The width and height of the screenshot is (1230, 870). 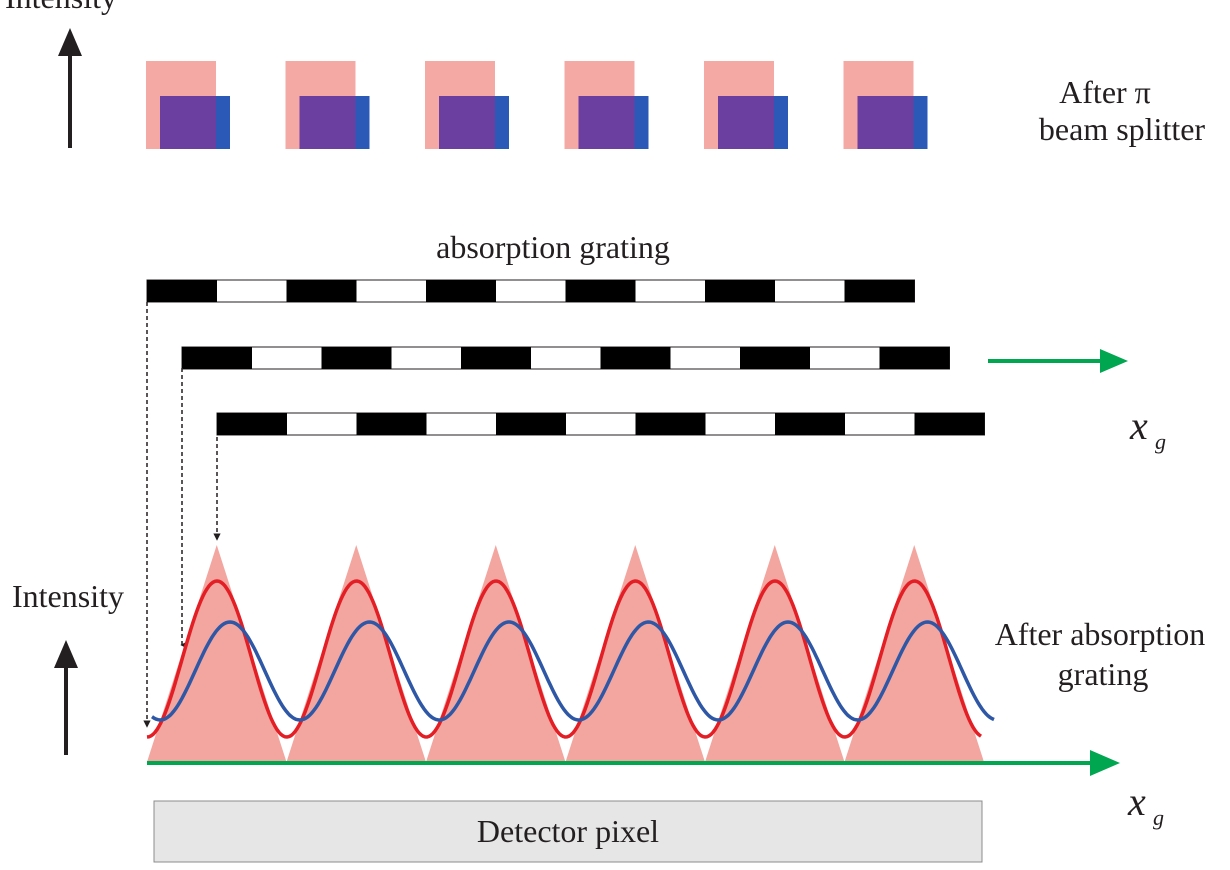 What do you see at coordinates (1136, 801) in the screenshot?
I see `xg-label-lower: x` at bounding box center [1136, 801].